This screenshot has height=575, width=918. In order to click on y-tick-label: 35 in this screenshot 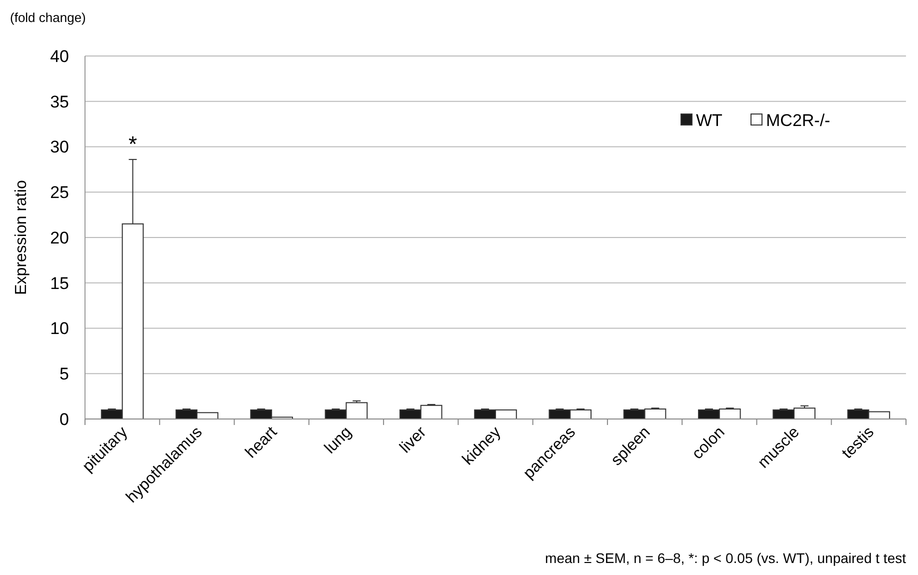, I will do `click(59, 102)`.